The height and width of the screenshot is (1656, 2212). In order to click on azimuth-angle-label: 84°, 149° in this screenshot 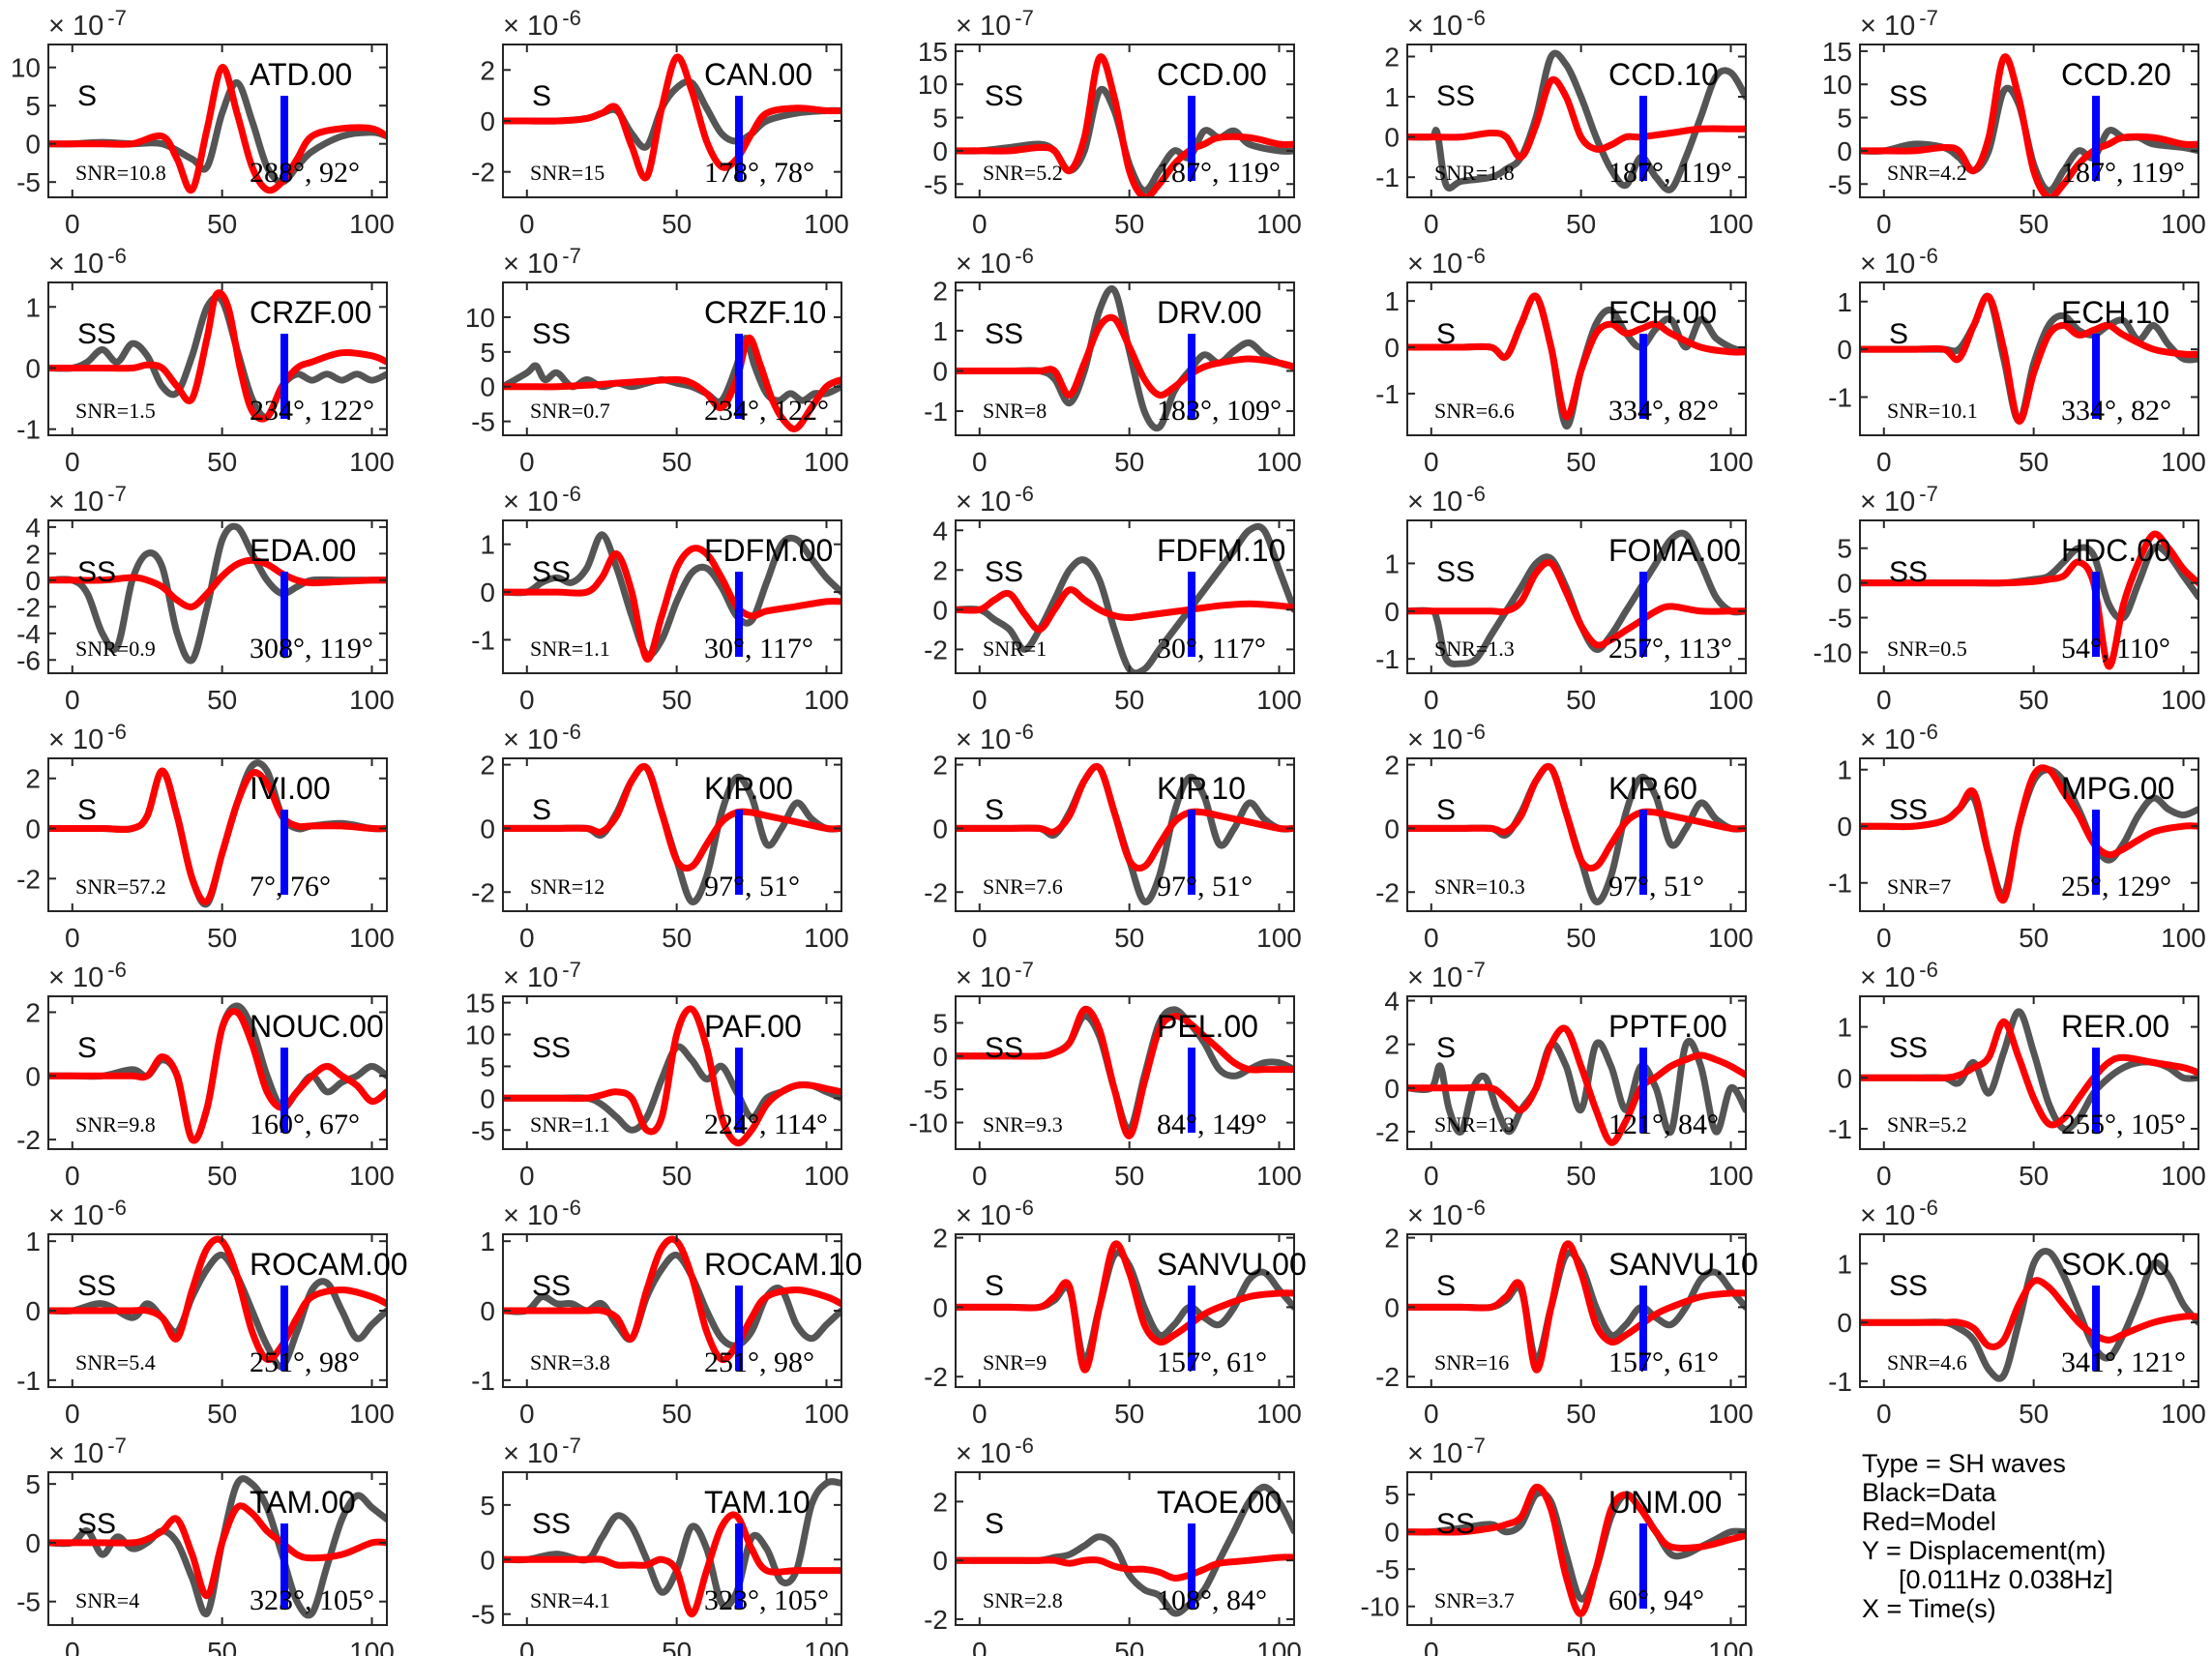, I will do `click(1212, 1124)`.